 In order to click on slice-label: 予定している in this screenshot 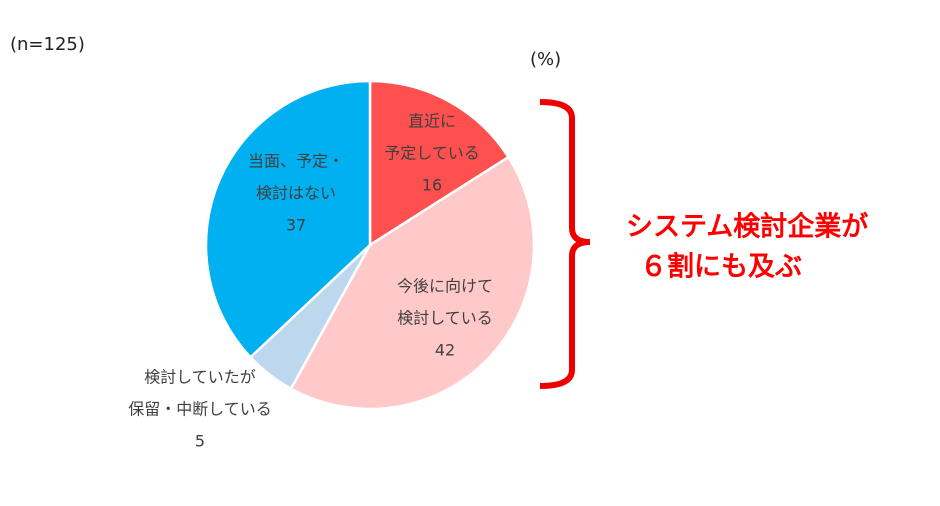, I will do `click(432, 153)`.